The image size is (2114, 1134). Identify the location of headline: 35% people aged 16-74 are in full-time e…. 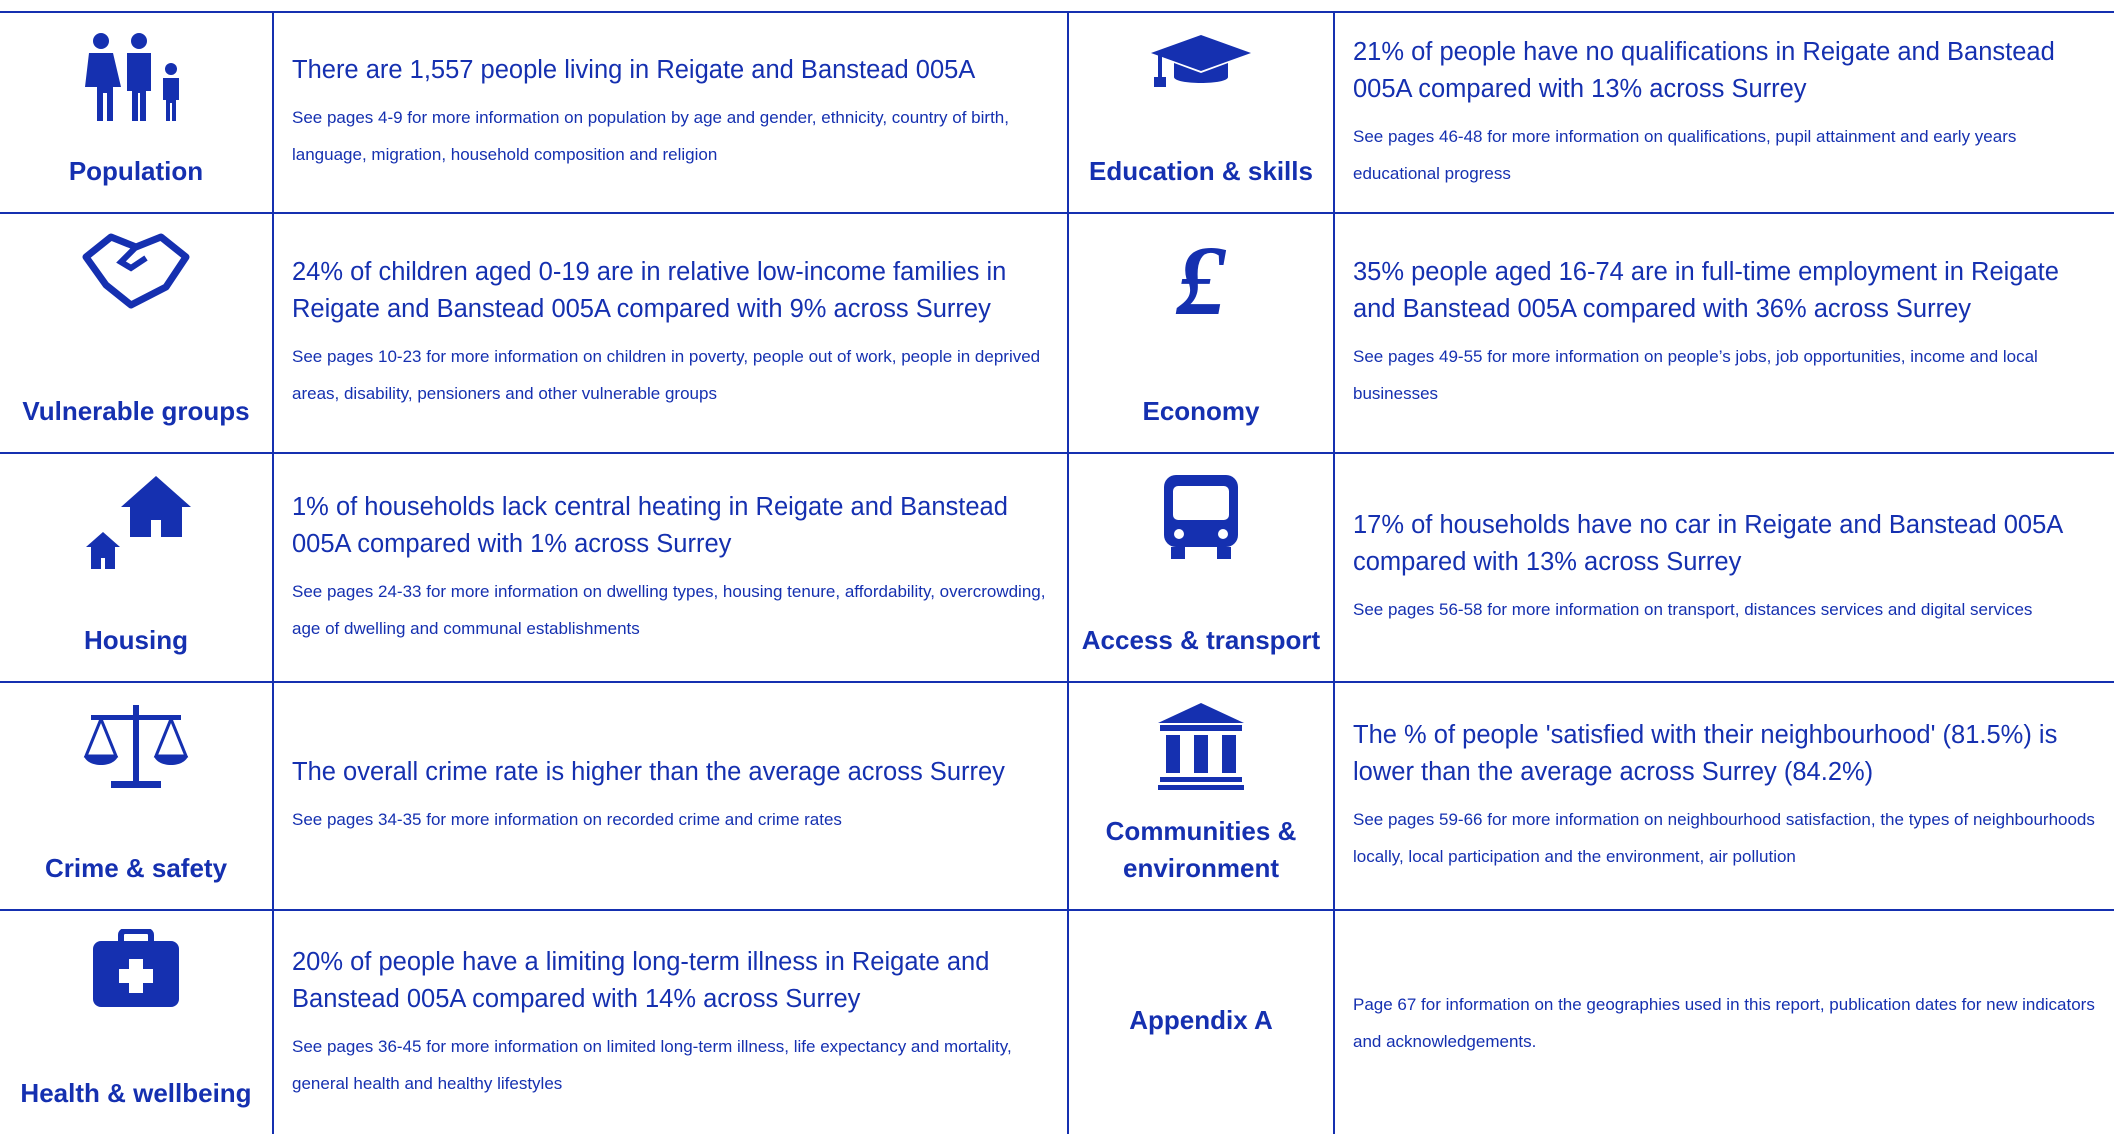
(1706, 290).